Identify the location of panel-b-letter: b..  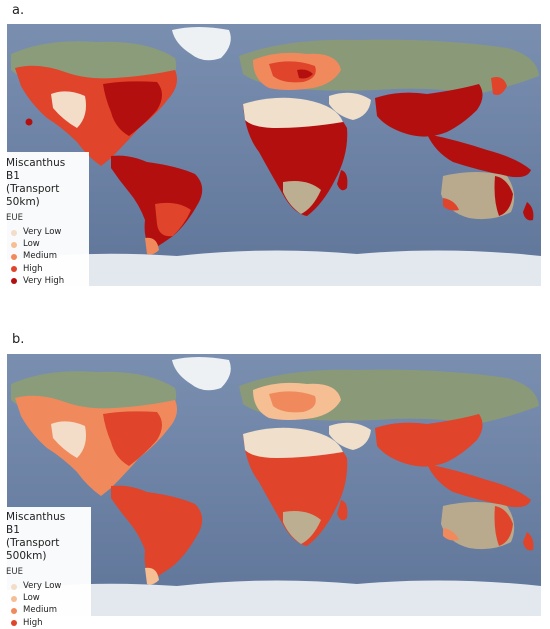
(18, 339).